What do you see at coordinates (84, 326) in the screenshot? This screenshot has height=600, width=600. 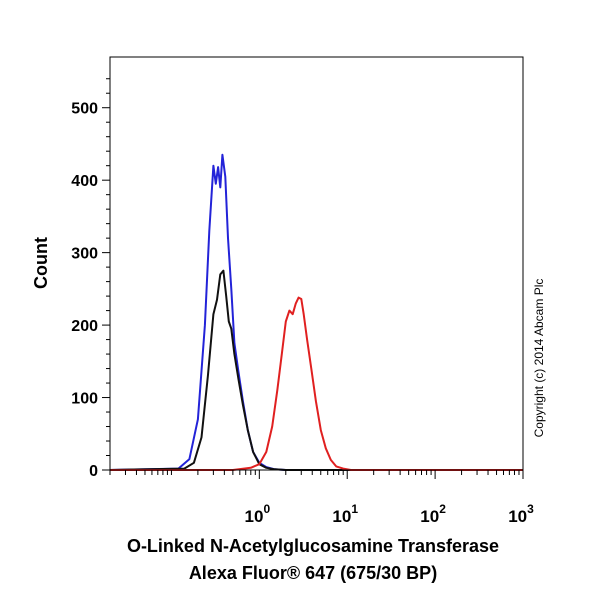 I see `y-tick-label: 200` at bounding box center [84, 326].